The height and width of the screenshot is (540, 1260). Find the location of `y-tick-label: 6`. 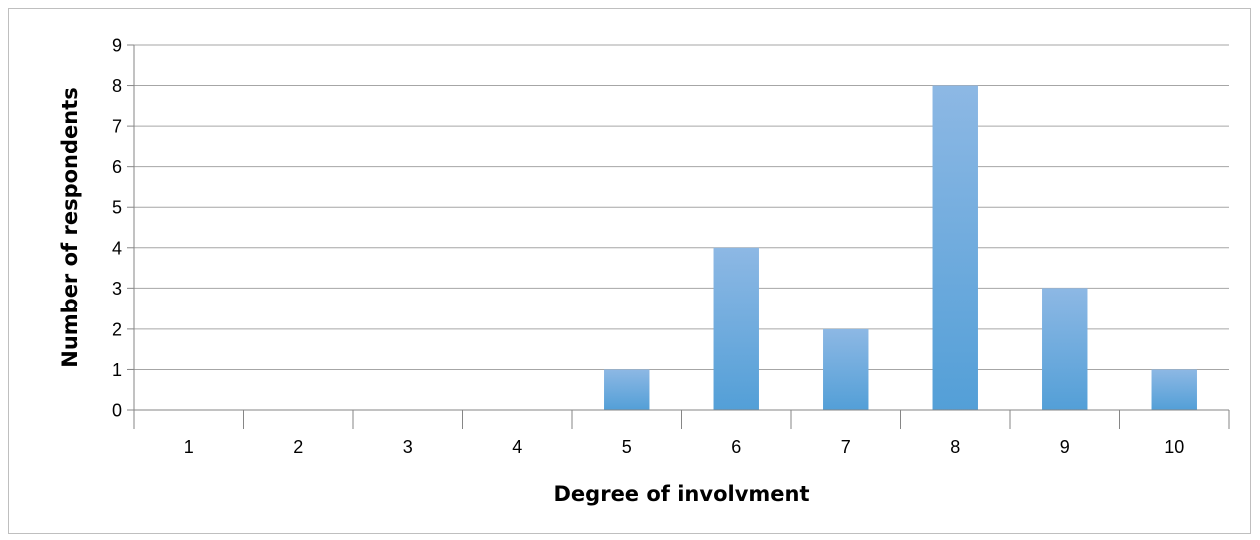

y-tick-label: 6 is located at coordinates (117, 167).